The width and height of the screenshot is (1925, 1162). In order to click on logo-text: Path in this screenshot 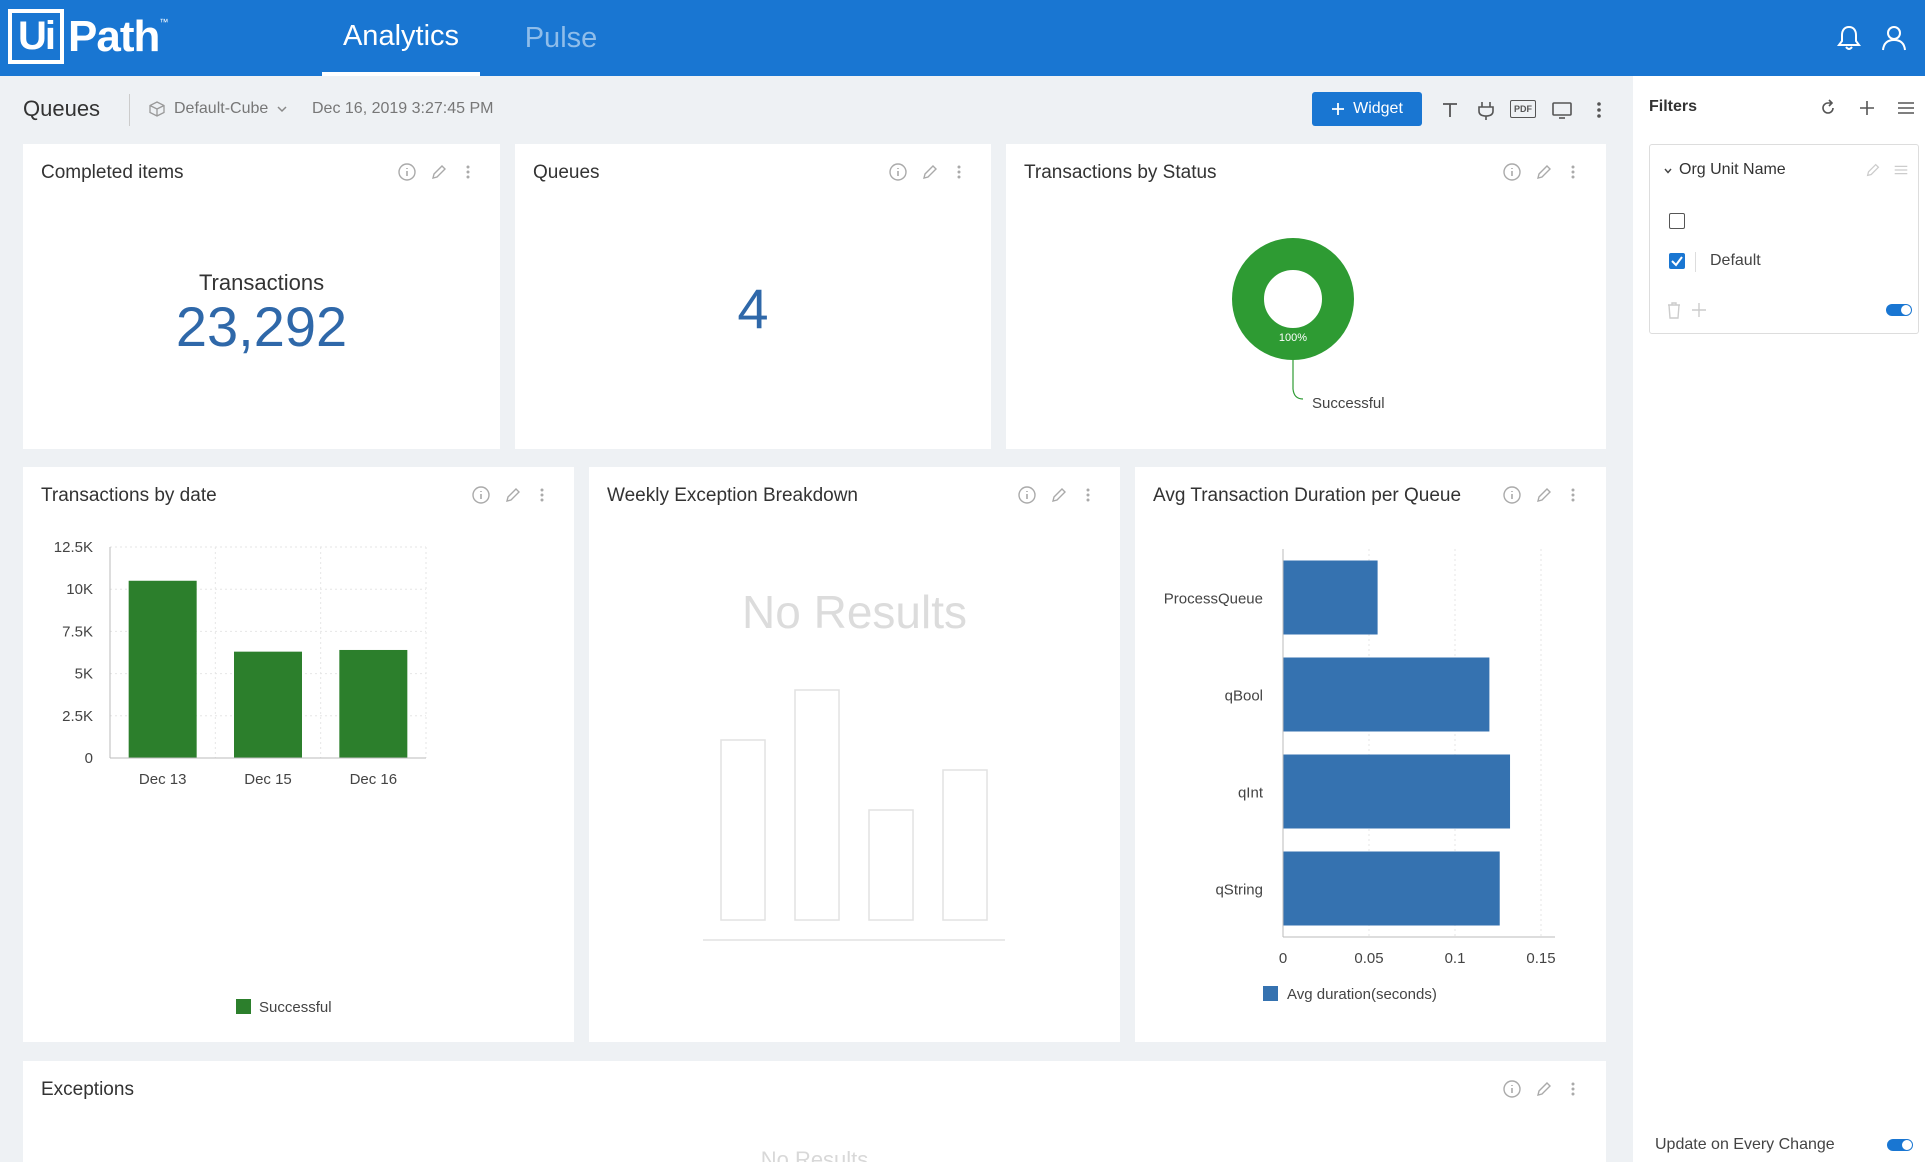, I will do `click(114, 36)`.